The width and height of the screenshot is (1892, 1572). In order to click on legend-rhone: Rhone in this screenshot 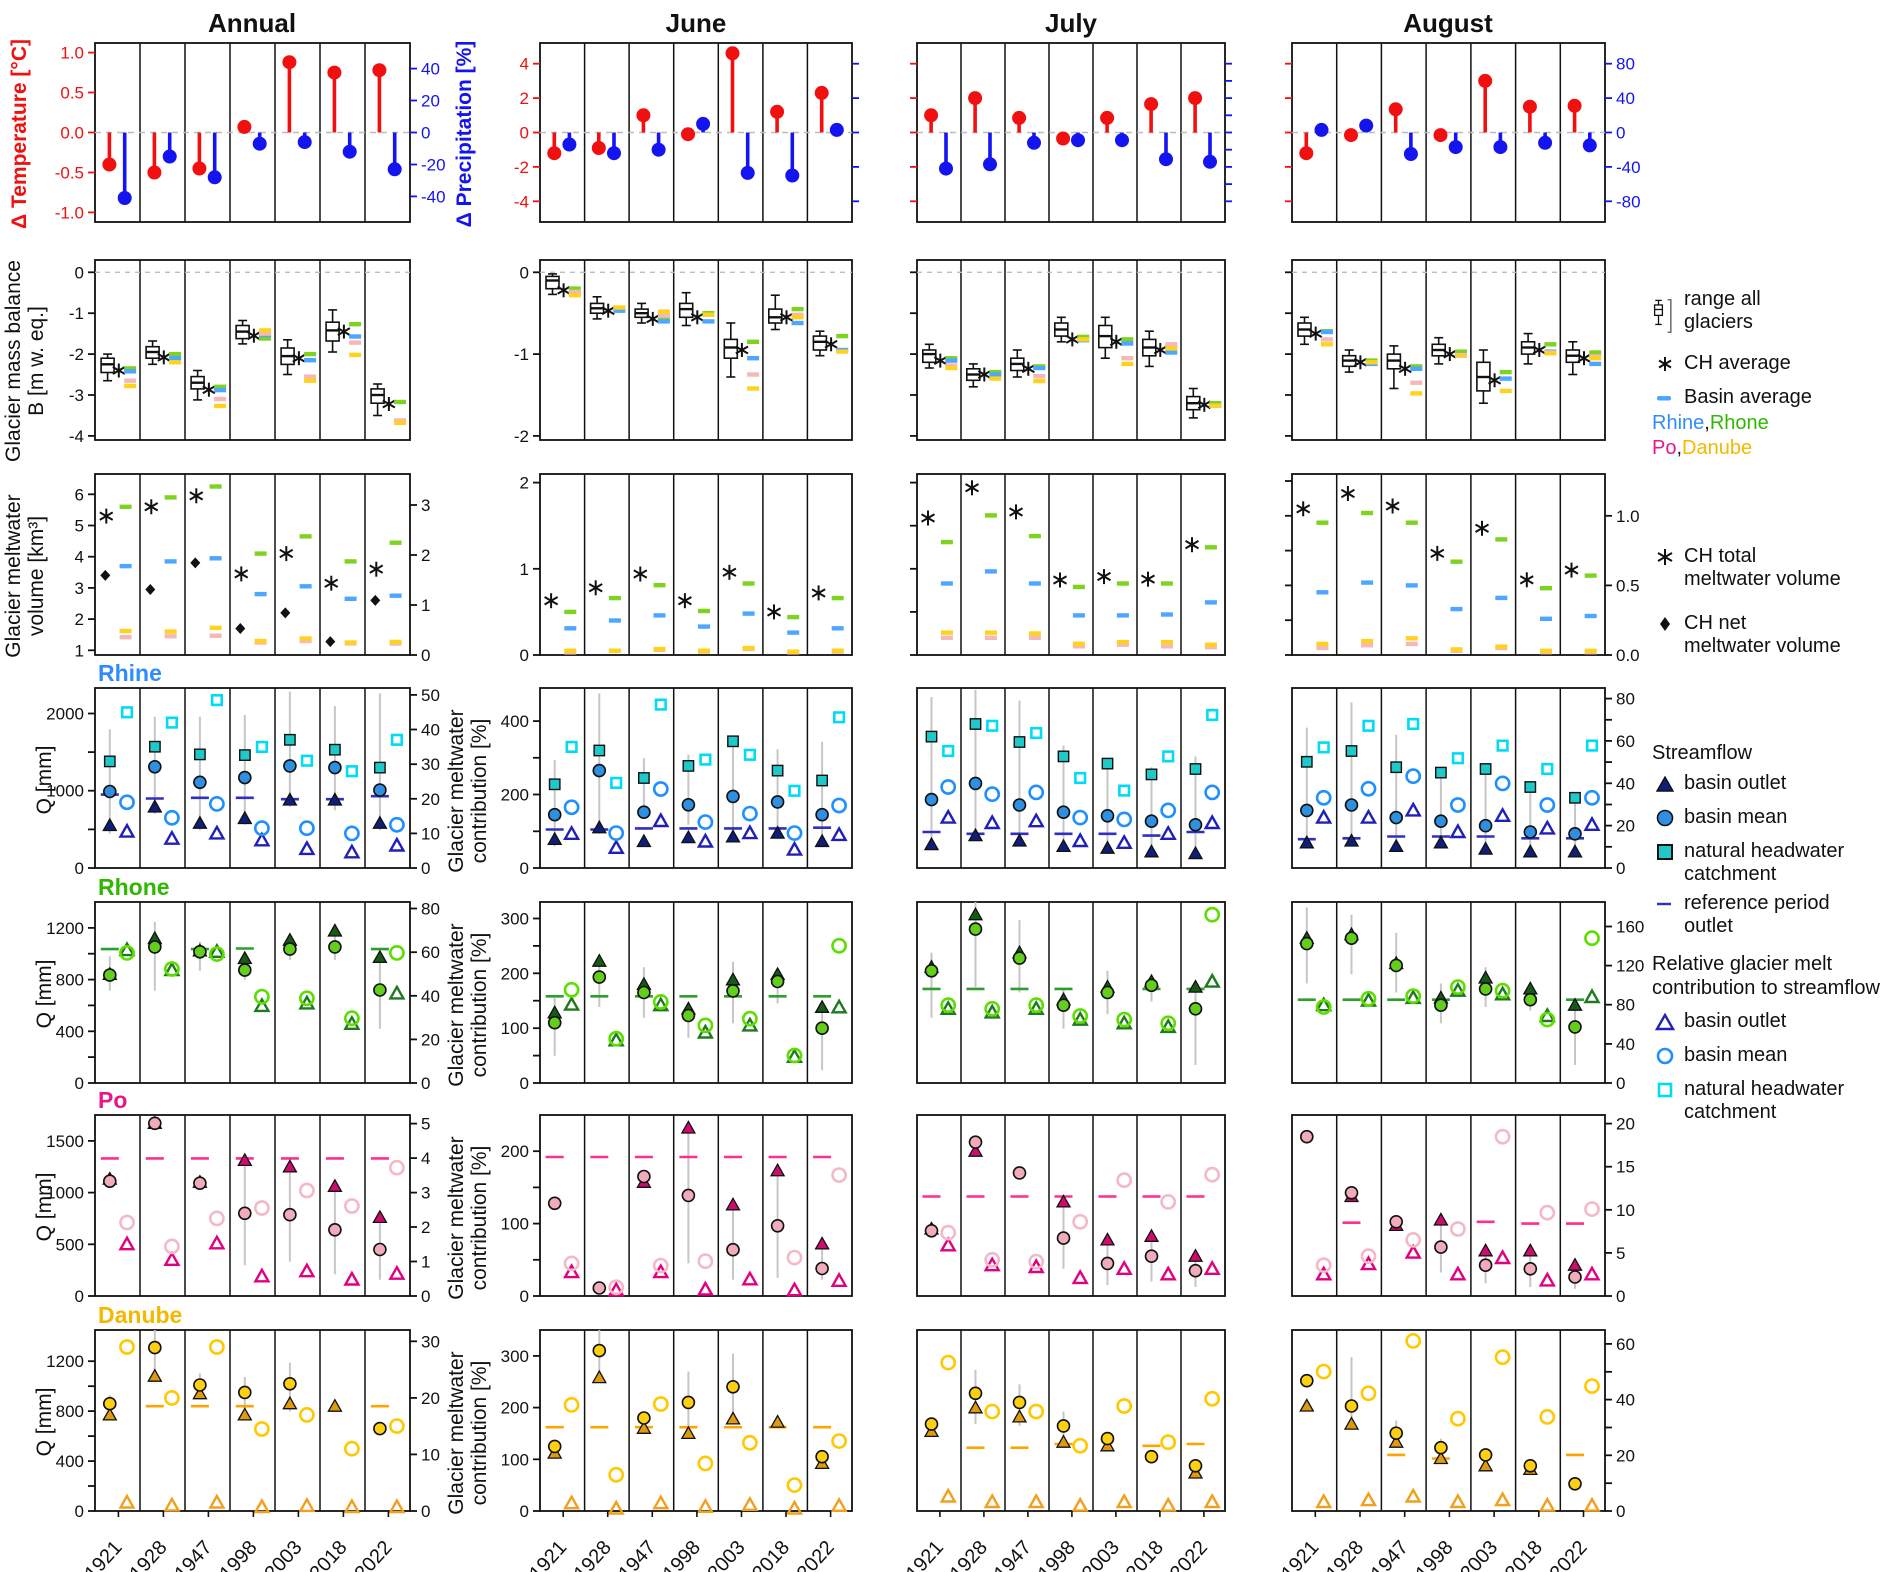, I will do `click(1739, 423)`.